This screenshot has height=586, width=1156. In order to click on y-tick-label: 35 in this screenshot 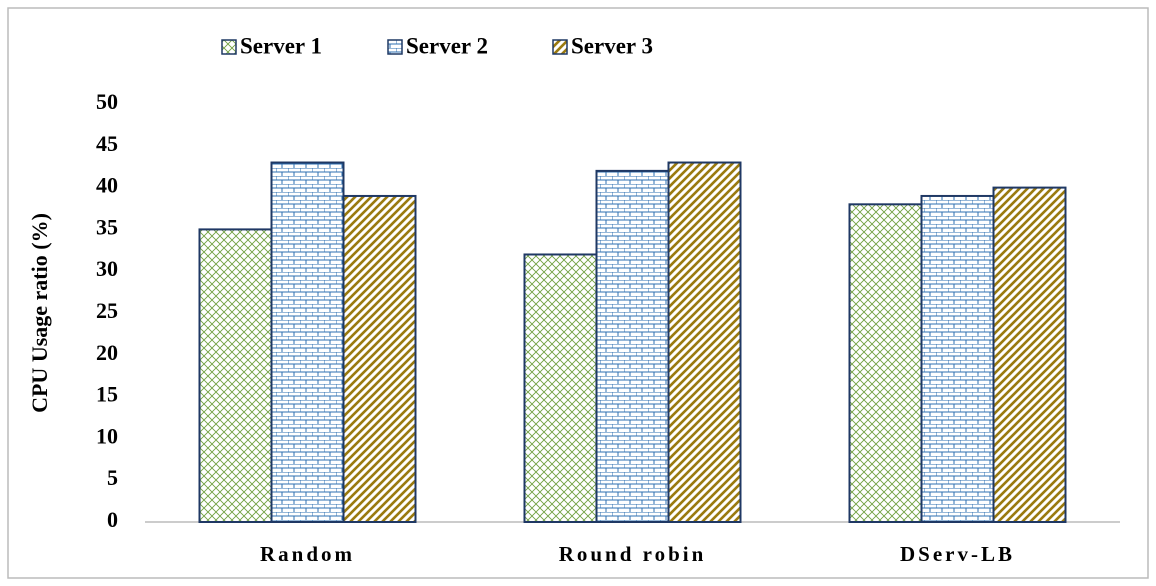, I will do `click(107, 226)`.